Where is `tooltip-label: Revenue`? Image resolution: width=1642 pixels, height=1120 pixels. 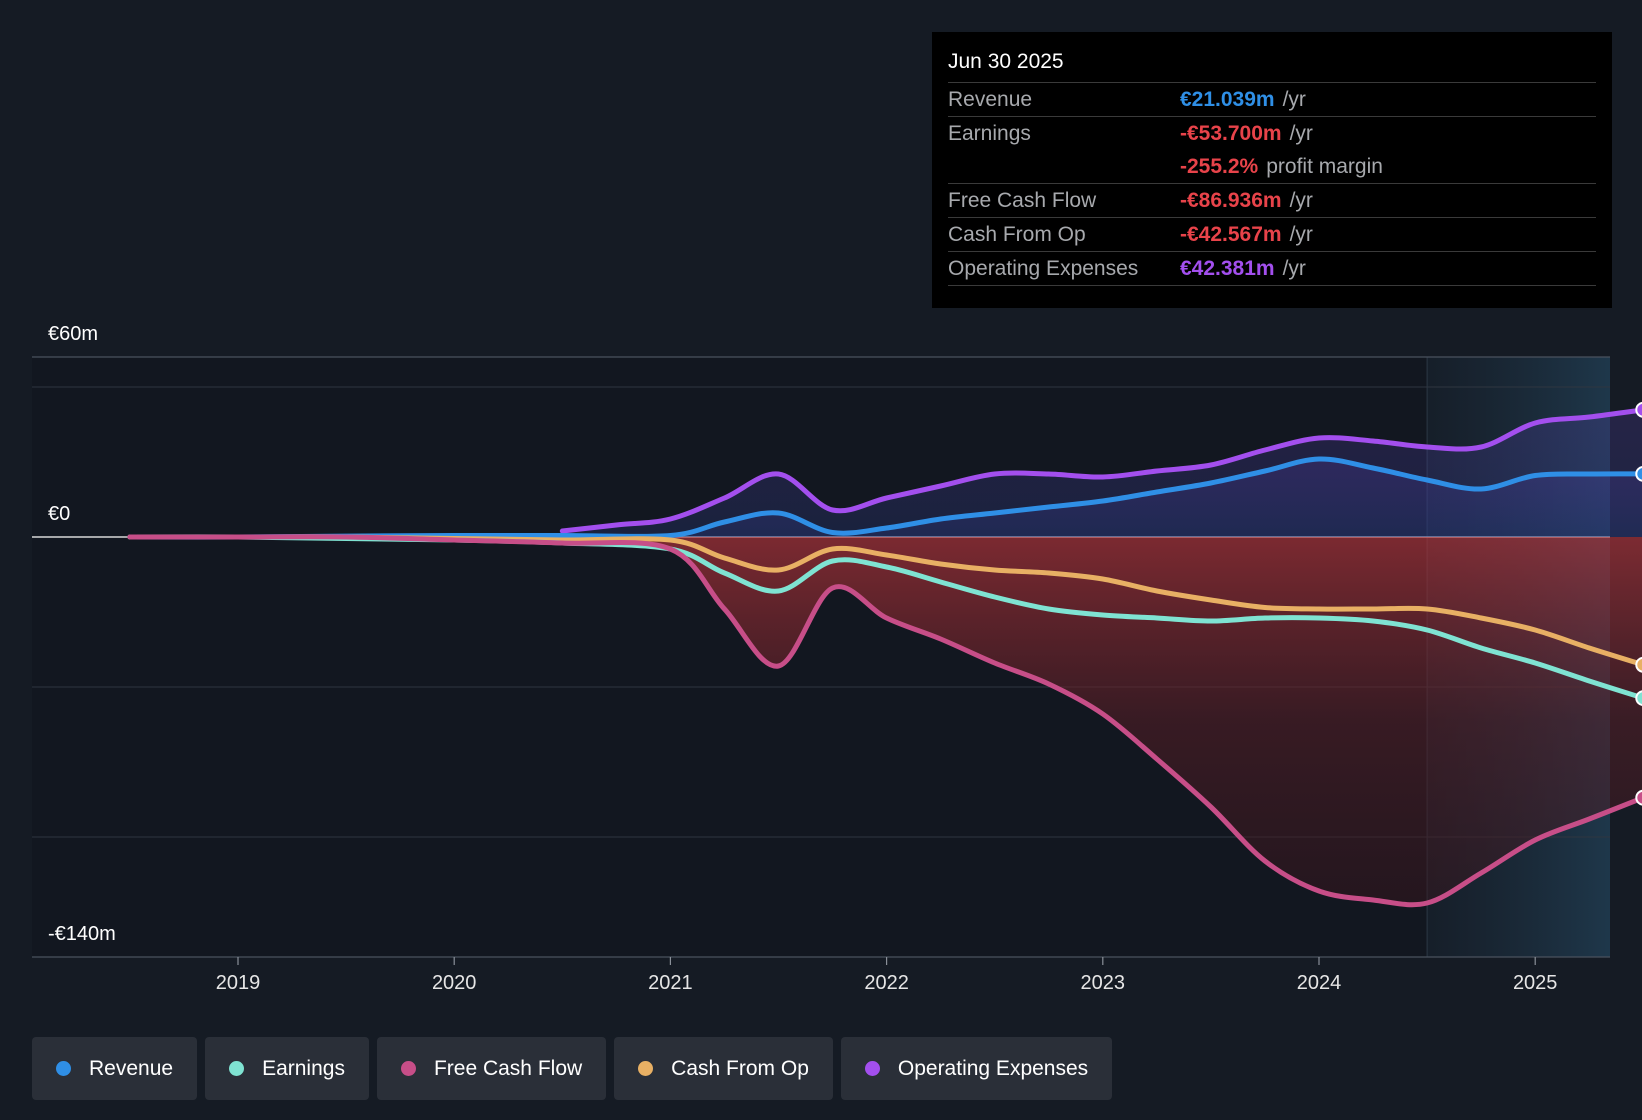 tooltip-label: Revenue is located at coordinates (990, 99).